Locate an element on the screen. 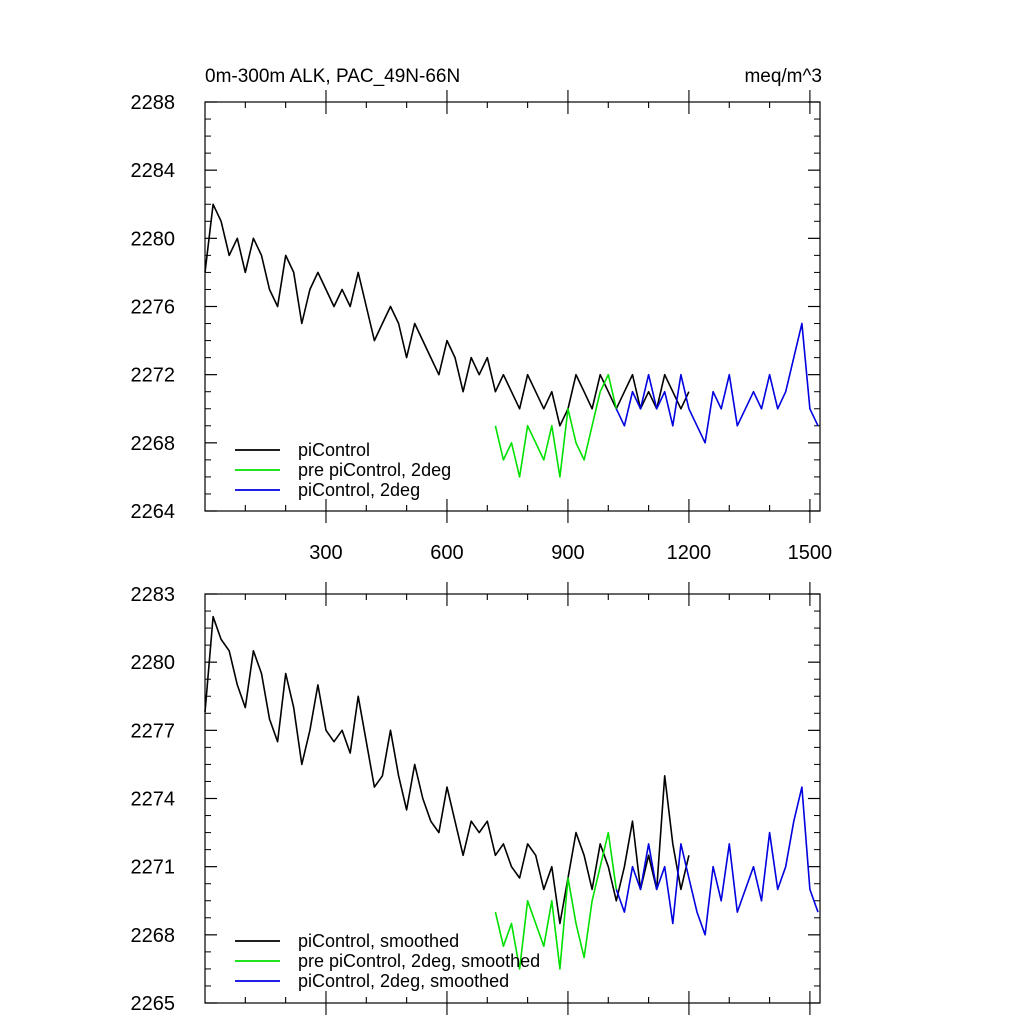 The height and width of the screenshot is (1024, 1024). y-tick-label: 2265 is located at coordinates (153, 1004).